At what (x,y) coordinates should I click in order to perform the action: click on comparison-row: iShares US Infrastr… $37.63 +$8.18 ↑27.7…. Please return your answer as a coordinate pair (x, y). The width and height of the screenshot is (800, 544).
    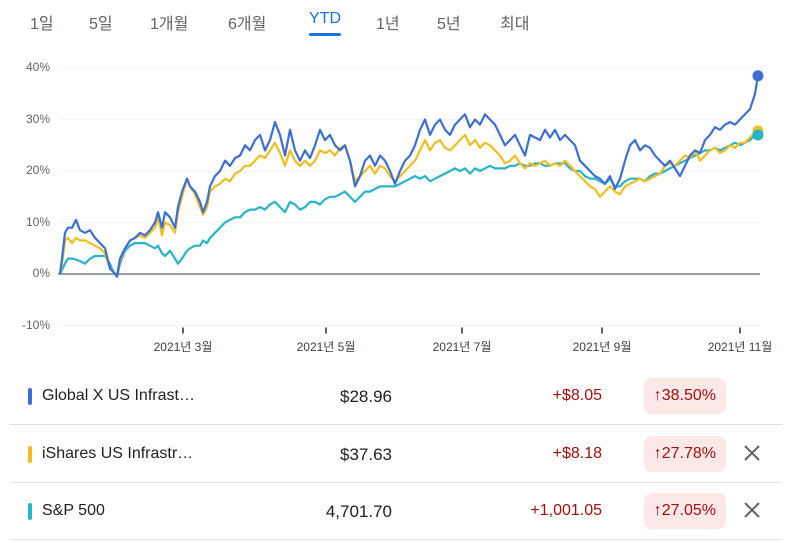
    Looking at the image, I should click on (396, 454).